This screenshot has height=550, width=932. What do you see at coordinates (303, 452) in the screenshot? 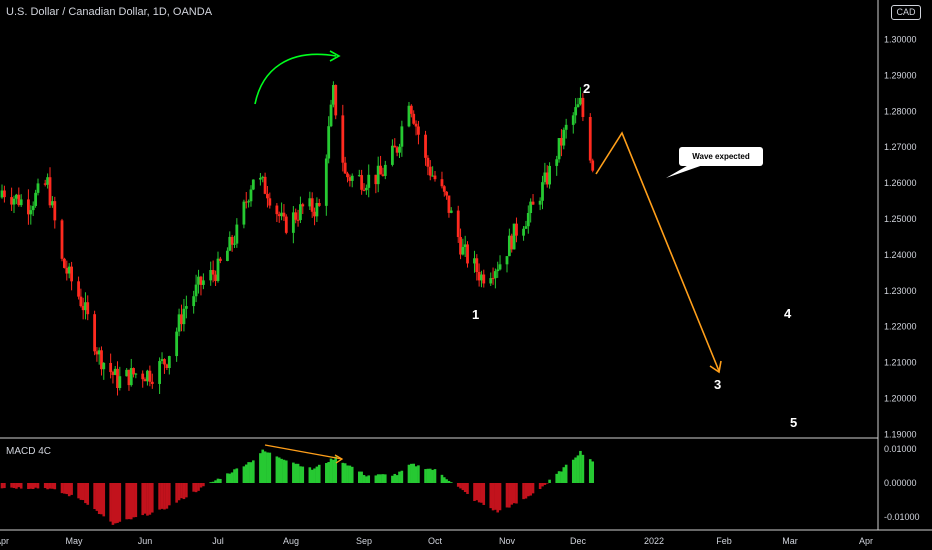
I see `macd-divergence-line` at bounding box center [303, 452].